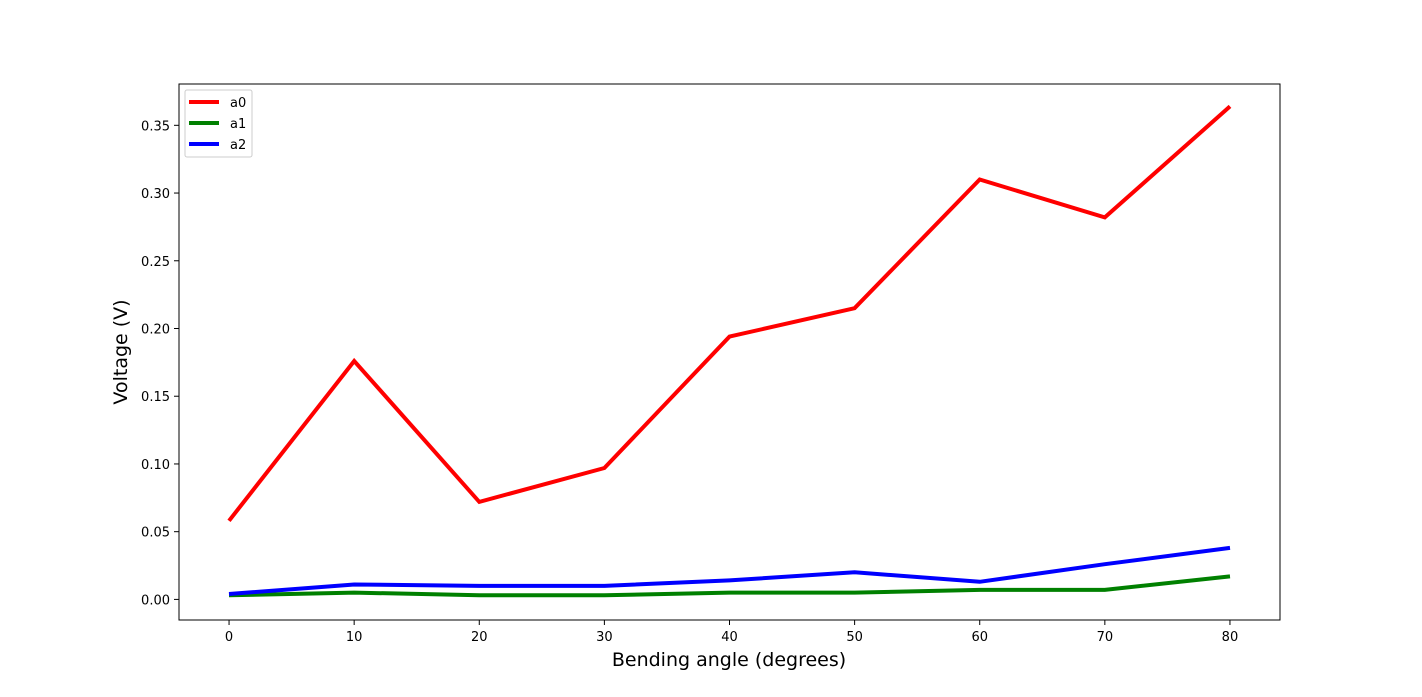 The width and height of the screenshot is (1422, 697). I want to click on x-tick-label: 30, so click(604, 637).